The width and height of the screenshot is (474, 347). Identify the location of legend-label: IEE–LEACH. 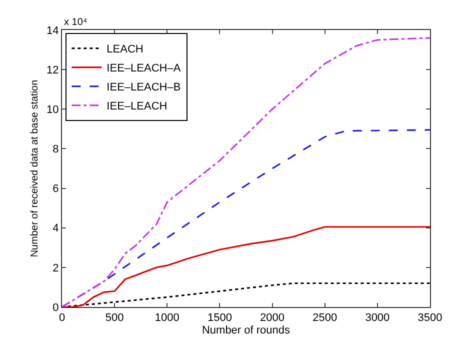
(137, 106).